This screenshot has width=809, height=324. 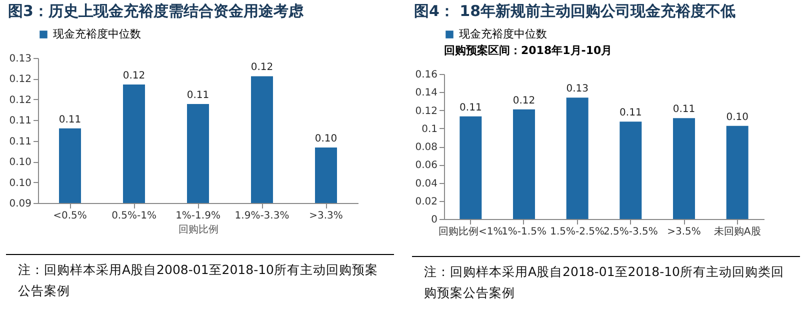 What do you see at coordinates (434, 220) in the screenshot?
I see `y-tick-label: 0` at bounding box center [434, 220].